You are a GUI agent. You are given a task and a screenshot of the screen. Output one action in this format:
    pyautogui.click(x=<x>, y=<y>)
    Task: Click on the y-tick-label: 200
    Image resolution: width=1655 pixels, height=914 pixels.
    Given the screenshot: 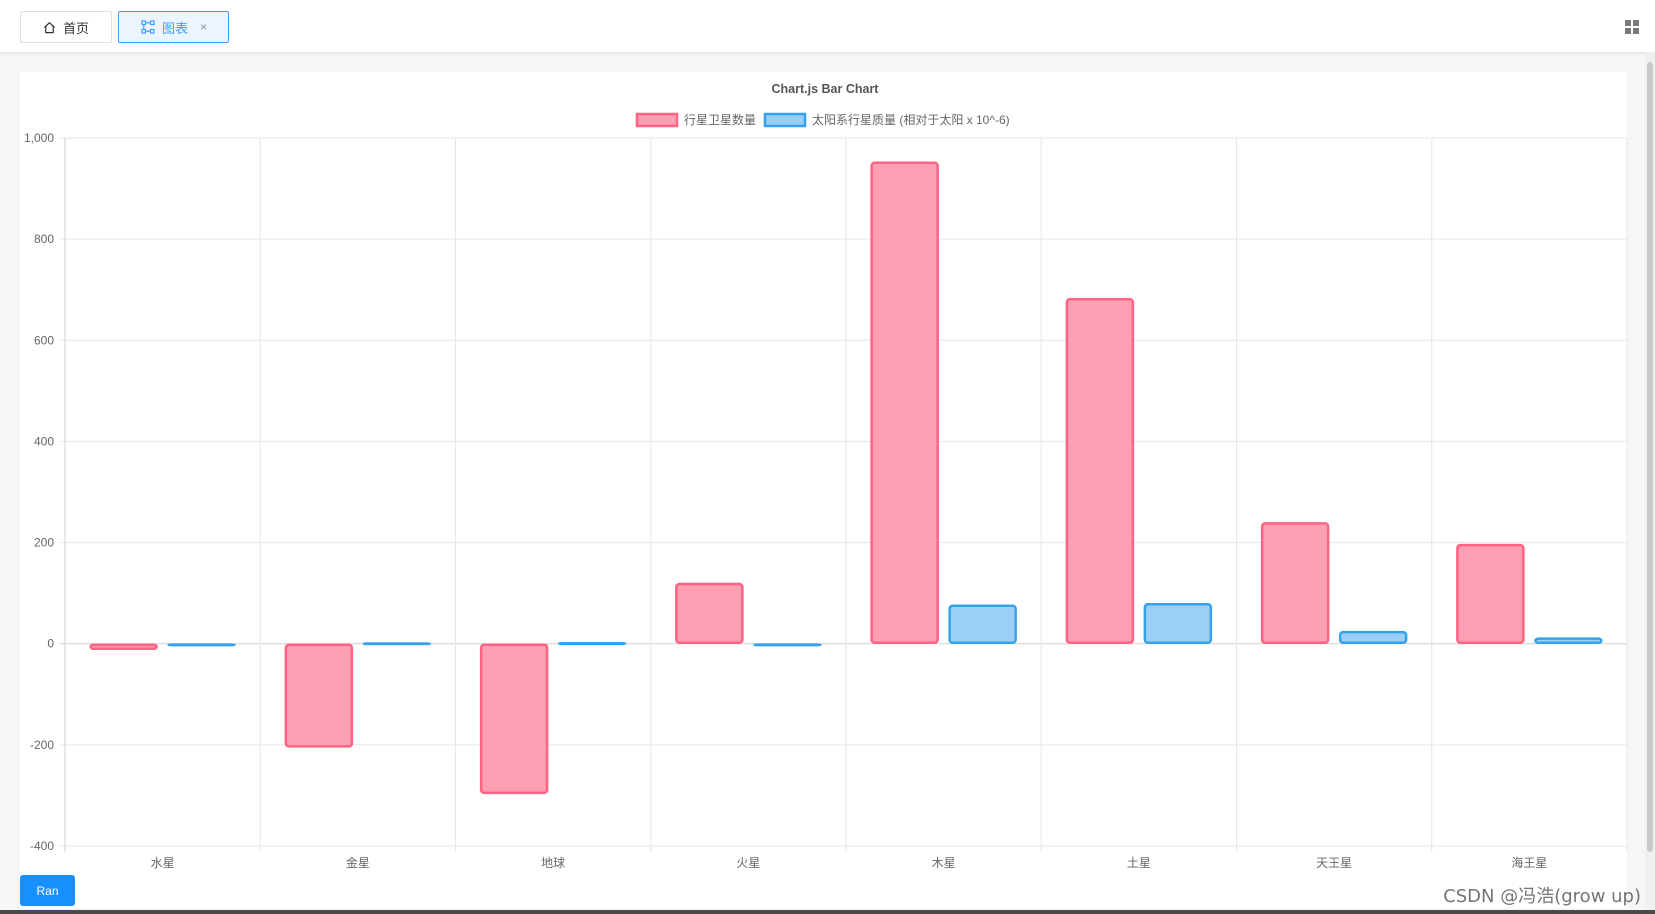 What is the action you would take?
    pyautogui.click(x=44, y=543)
    